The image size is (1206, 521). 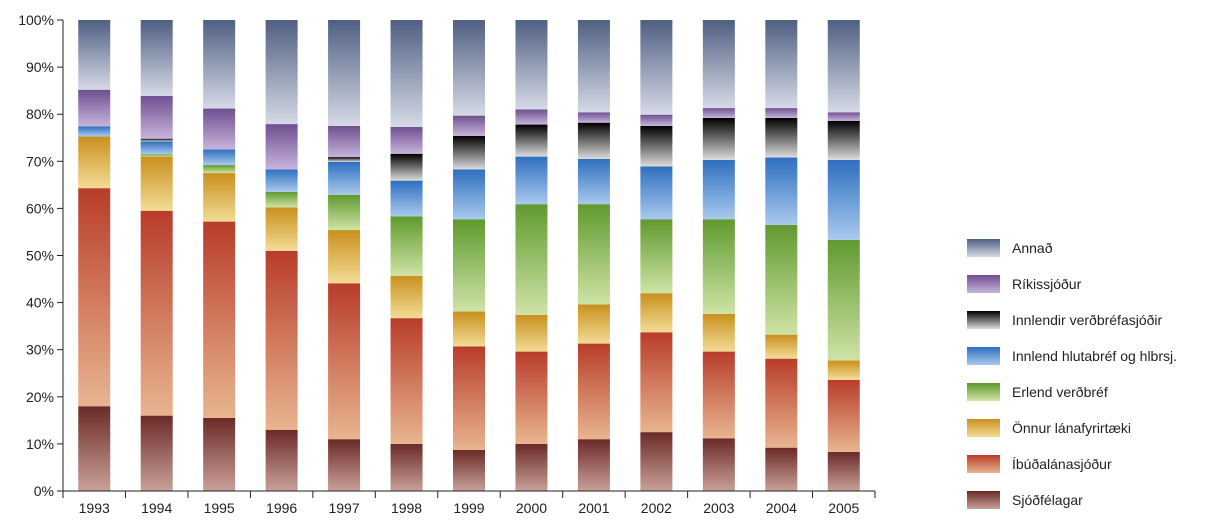 I want to click on x-tick-label: 2000, so click(x=531, y=508).